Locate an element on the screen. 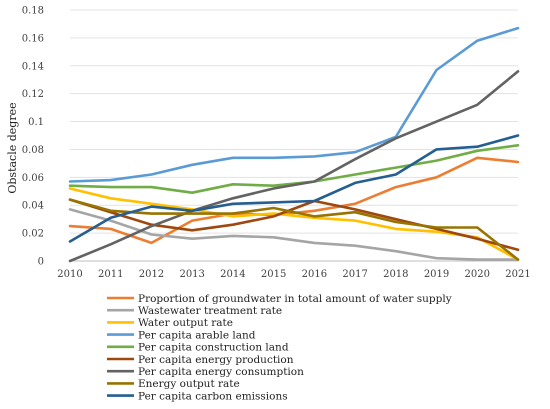  y-tick-label: 0.16 is located at coordinates (33, 38).